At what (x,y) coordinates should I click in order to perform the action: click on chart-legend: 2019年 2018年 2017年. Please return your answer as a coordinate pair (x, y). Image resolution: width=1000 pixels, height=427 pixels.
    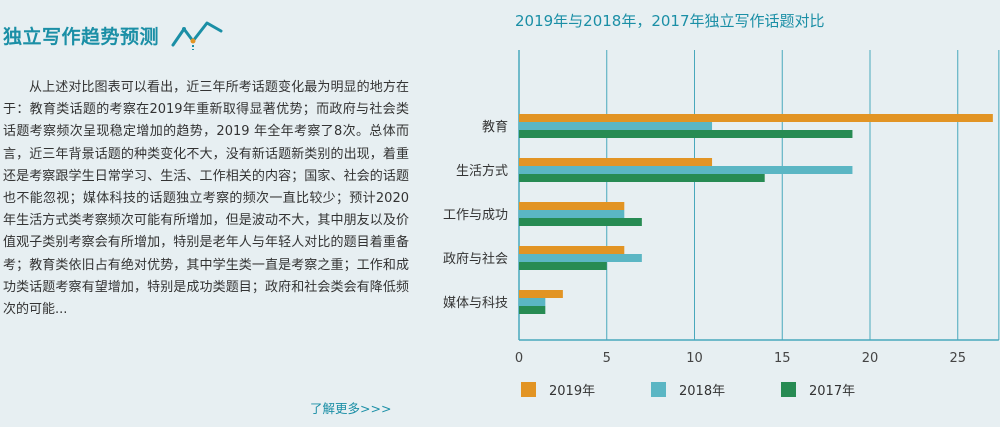
    Looking at the image, I should click on (688, 390).